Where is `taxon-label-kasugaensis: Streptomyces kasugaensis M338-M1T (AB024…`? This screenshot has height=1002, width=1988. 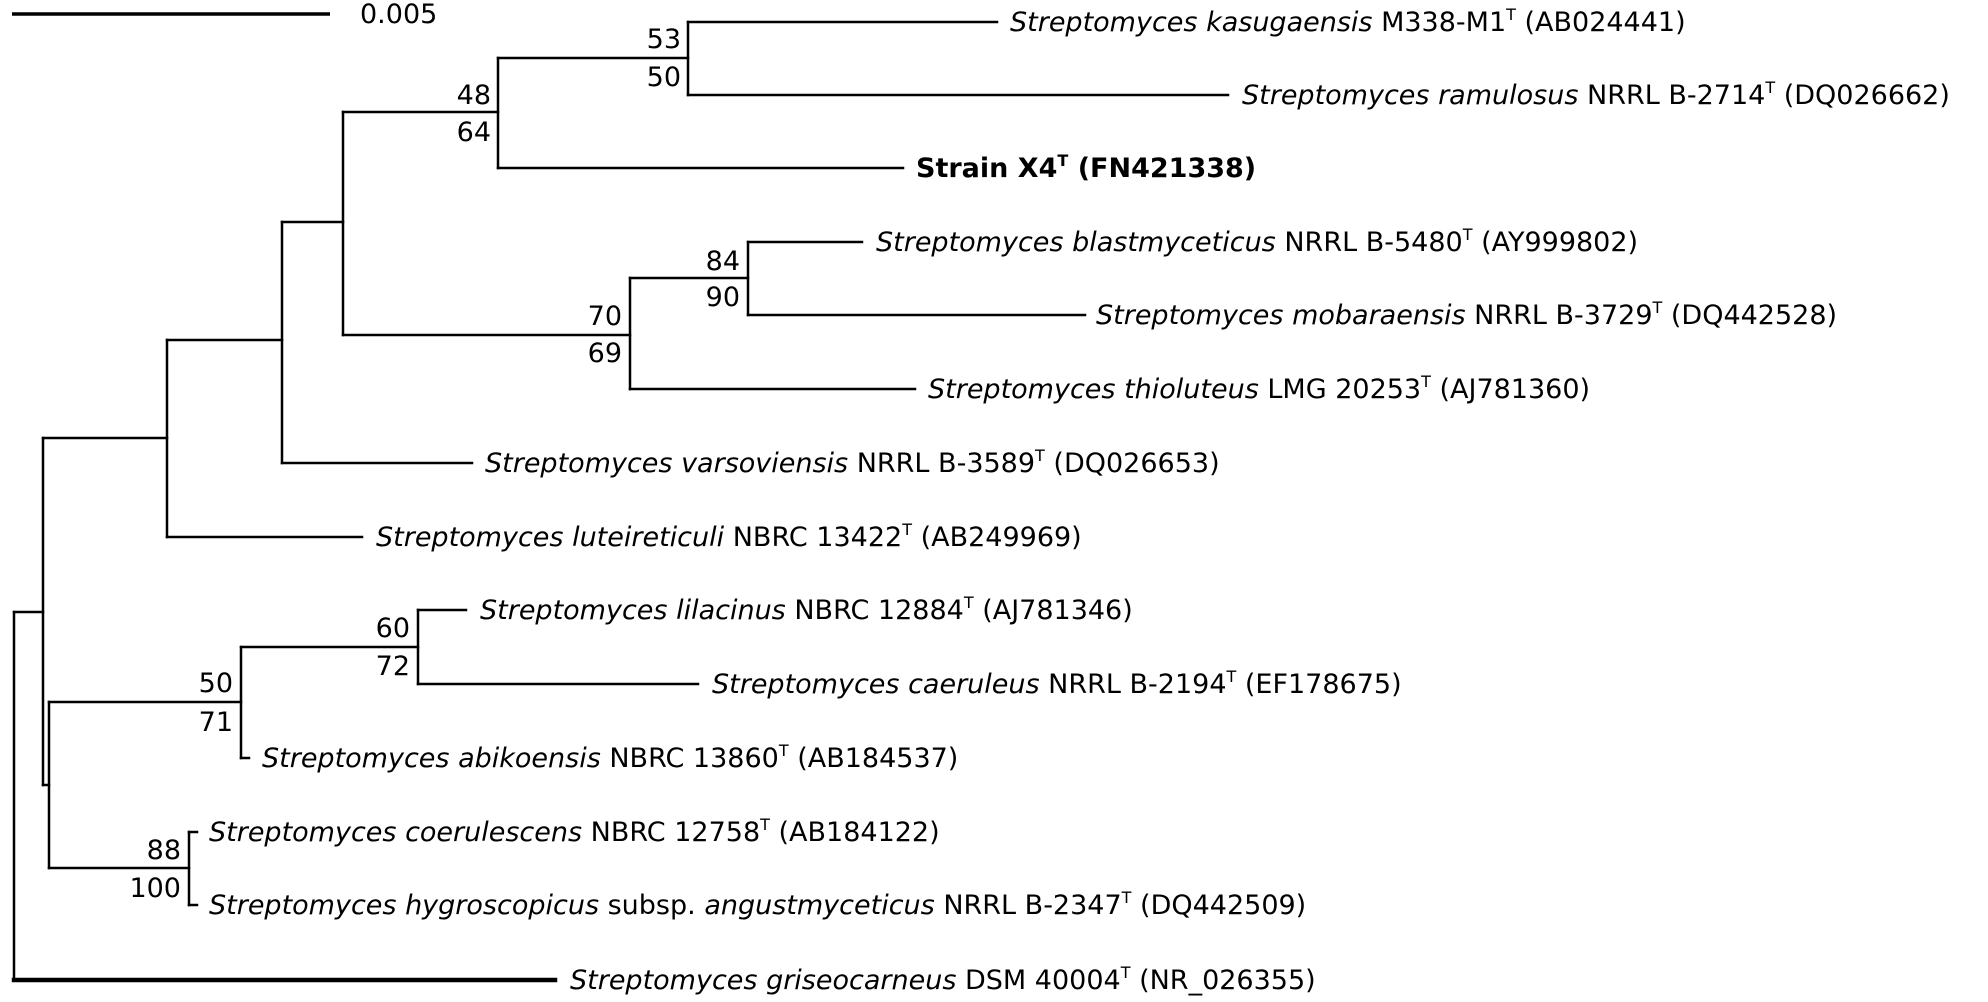 taxon-label-kasugaensis: Streptomyces kasugaensis M338-M1T (AB024… is located at coordinates (1348, 21).